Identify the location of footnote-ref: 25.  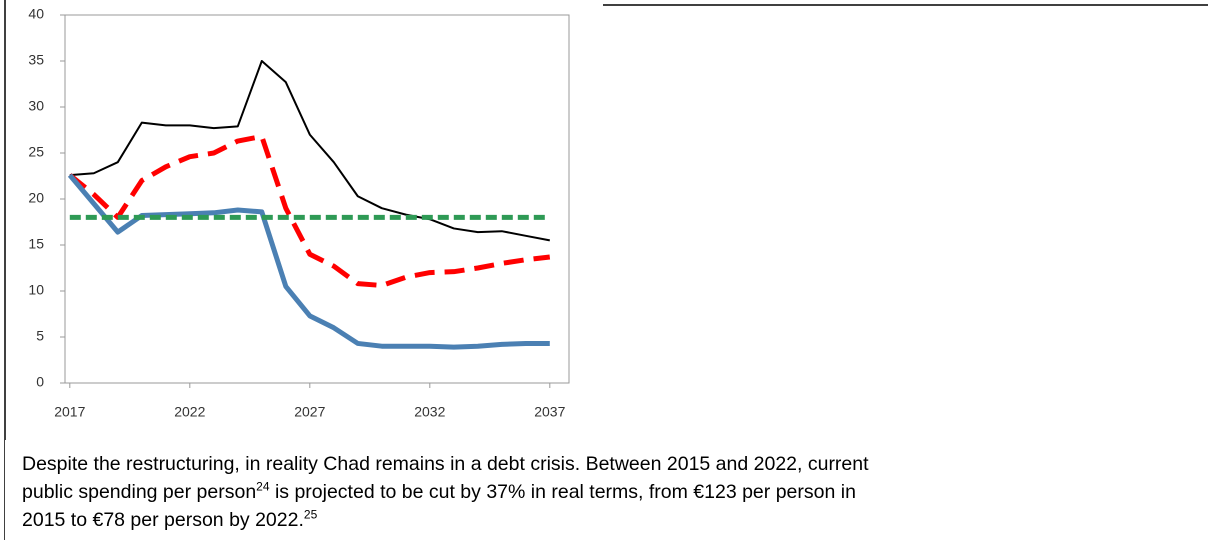
(310, 514).